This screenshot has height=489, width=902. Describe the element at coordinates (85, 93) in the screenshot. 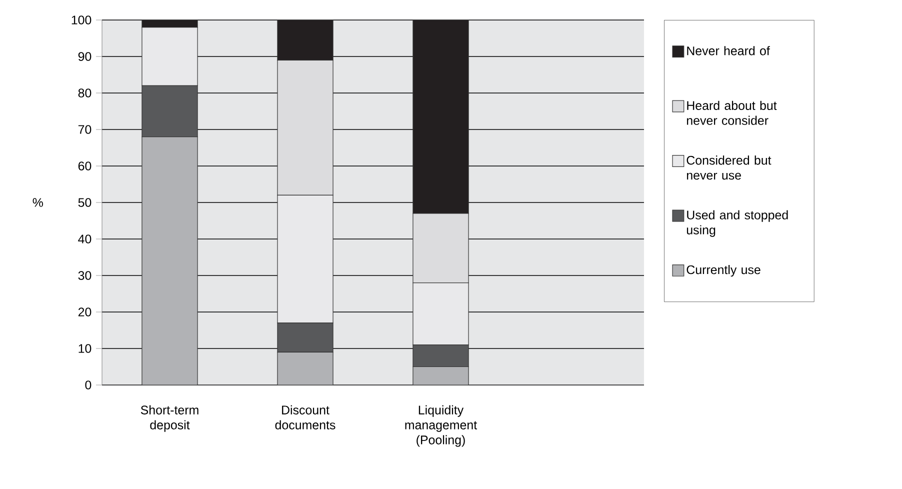

I see `y-tick-label: 80` at that location.